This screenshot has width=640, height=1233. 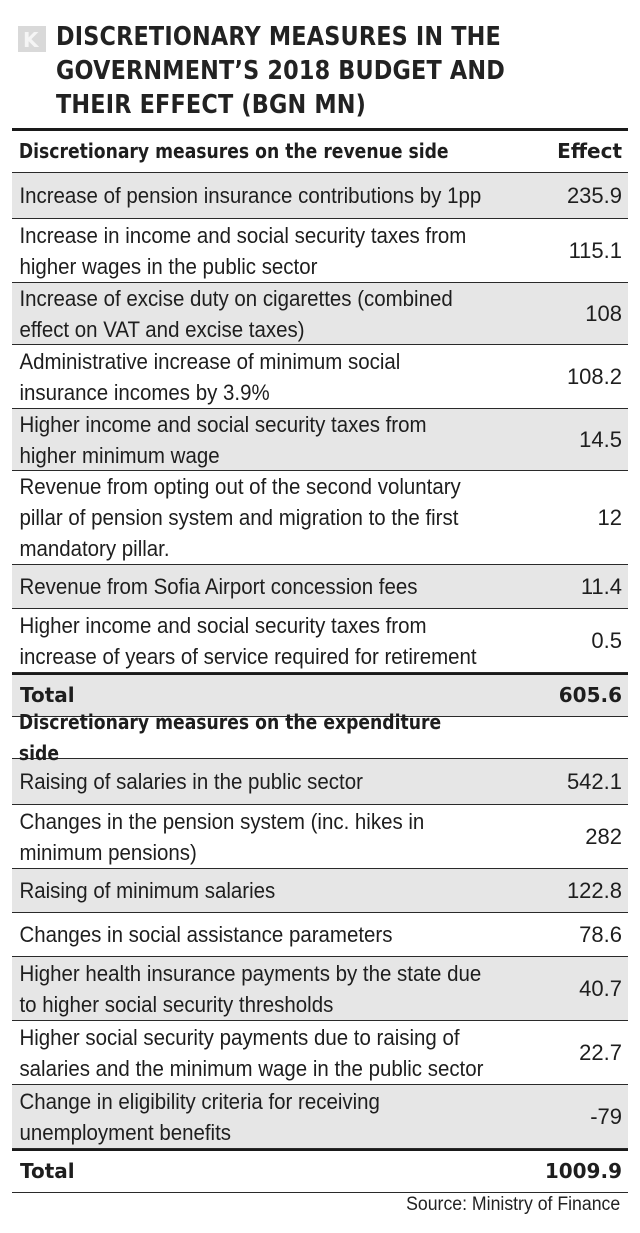 What do you see at coordinates (594, 781) in the screenshot?
I see `row-value: 542.1` at bounding box center [594, 781].